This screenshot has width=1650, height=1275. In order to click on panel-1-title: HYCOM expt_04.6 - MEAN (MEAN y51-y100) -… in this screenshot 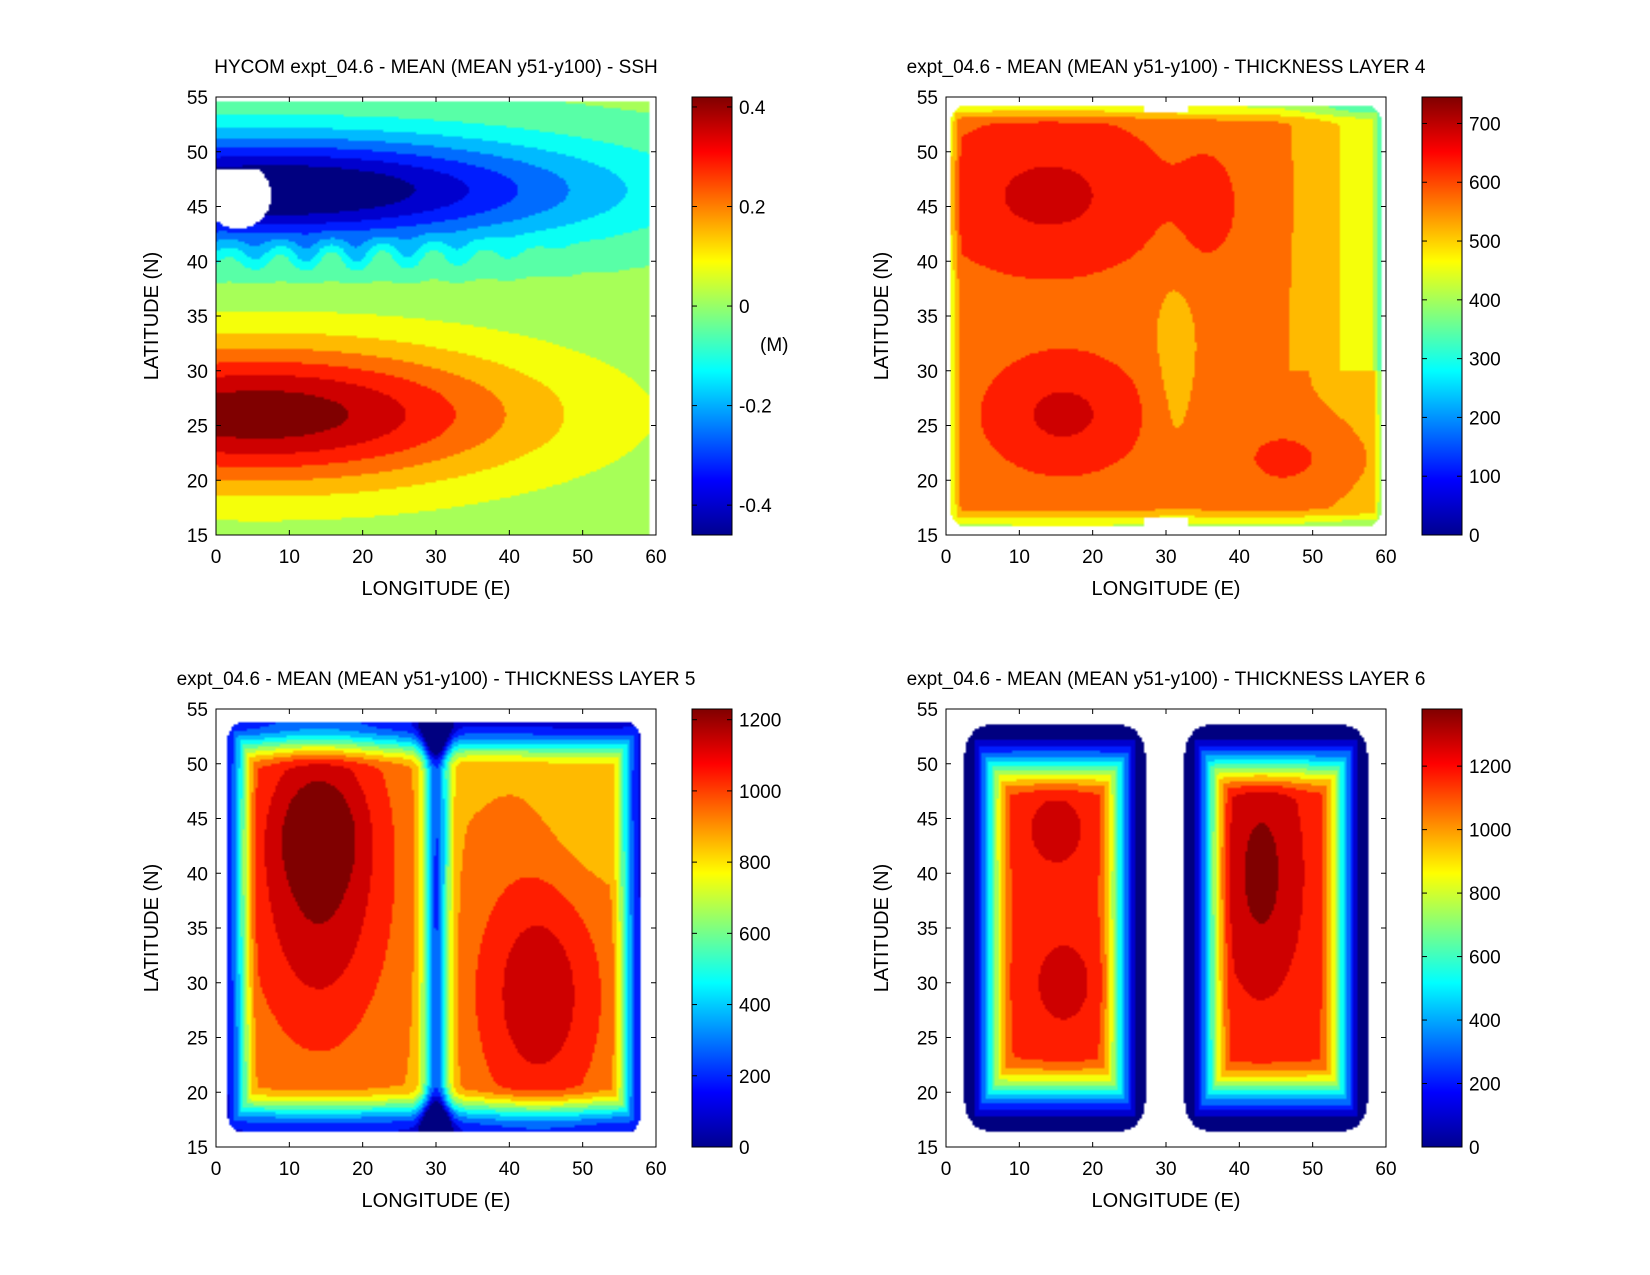, I will do `click(435, 67)`.